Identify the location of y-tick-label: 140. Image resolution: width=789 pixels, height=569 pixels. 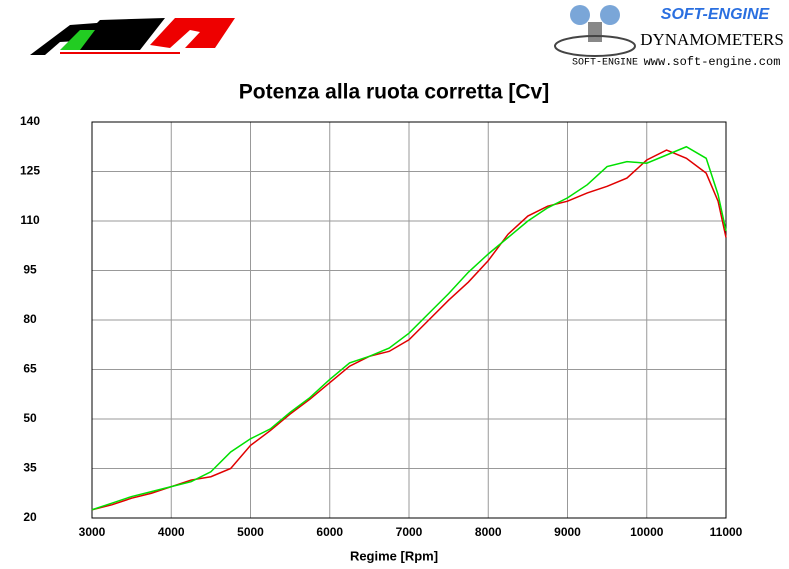
(30, 121).